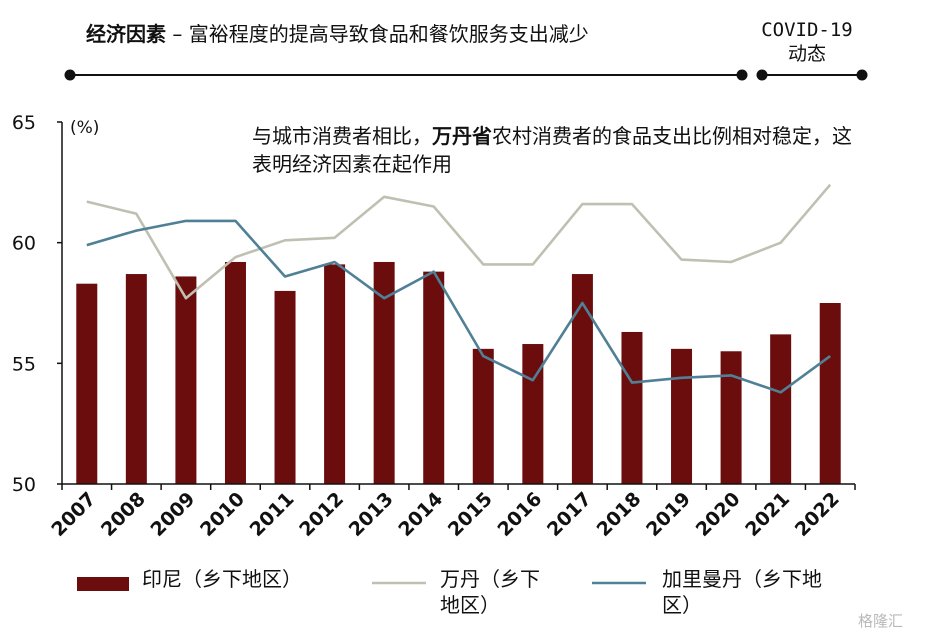 The image size is (933, 638). Describe the element at coordinates (462, 136) in the screenshot. I see `annotation-bold: 万丹省` at that location.